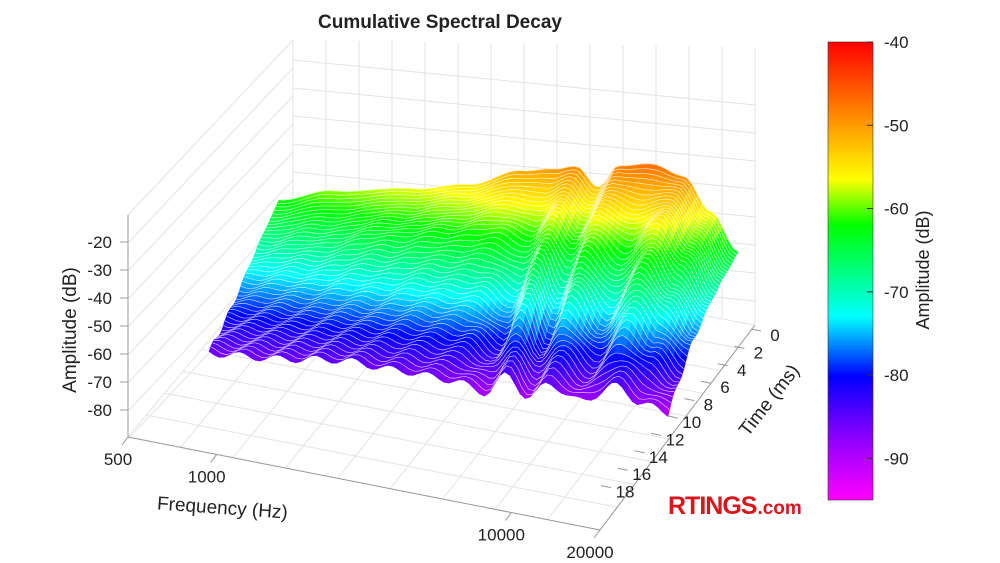 Image resolution: width=1000 pixels, height=563 pixels. What do you see at coordinates (675, 439) in the screenshot?
I see `y-tick-label: 12` at bounding box center [675, 439].